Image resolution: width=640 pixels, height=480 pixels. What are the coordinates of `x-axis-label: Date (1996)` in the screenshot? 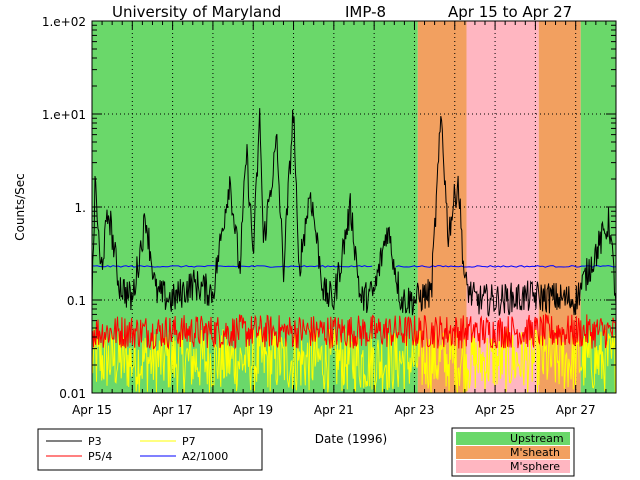 It's located at (351, 439).